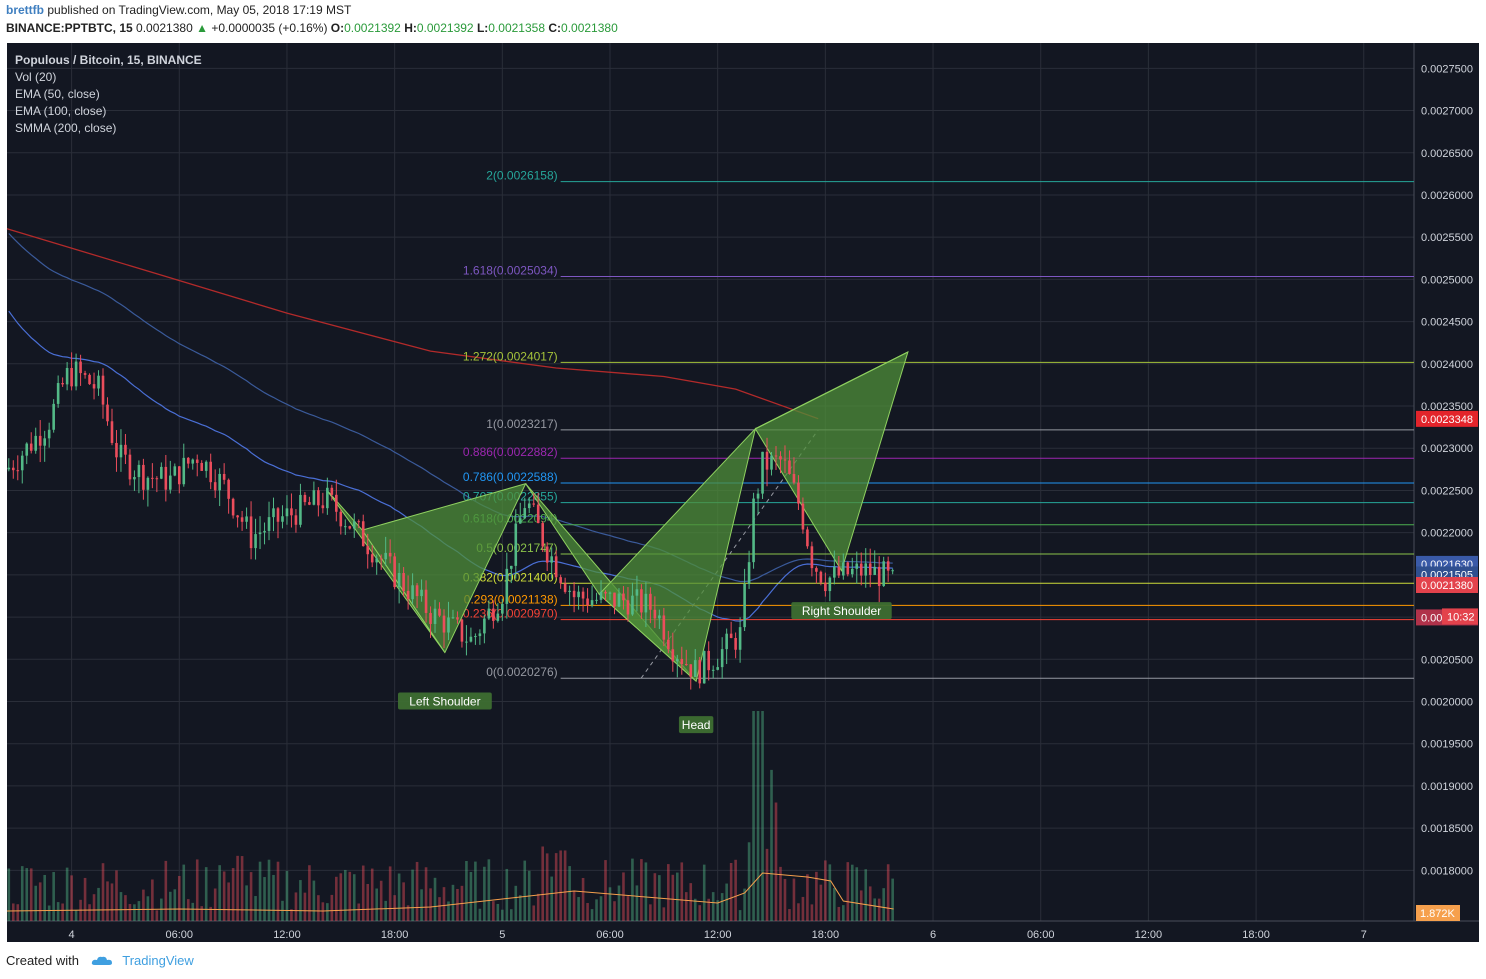 The image size is (1486, 979). What do you see at coordinates (1447, 787) in the screenshot?
I see `y-tick-label: 0.0019000` at bounding box center [1447, 787].